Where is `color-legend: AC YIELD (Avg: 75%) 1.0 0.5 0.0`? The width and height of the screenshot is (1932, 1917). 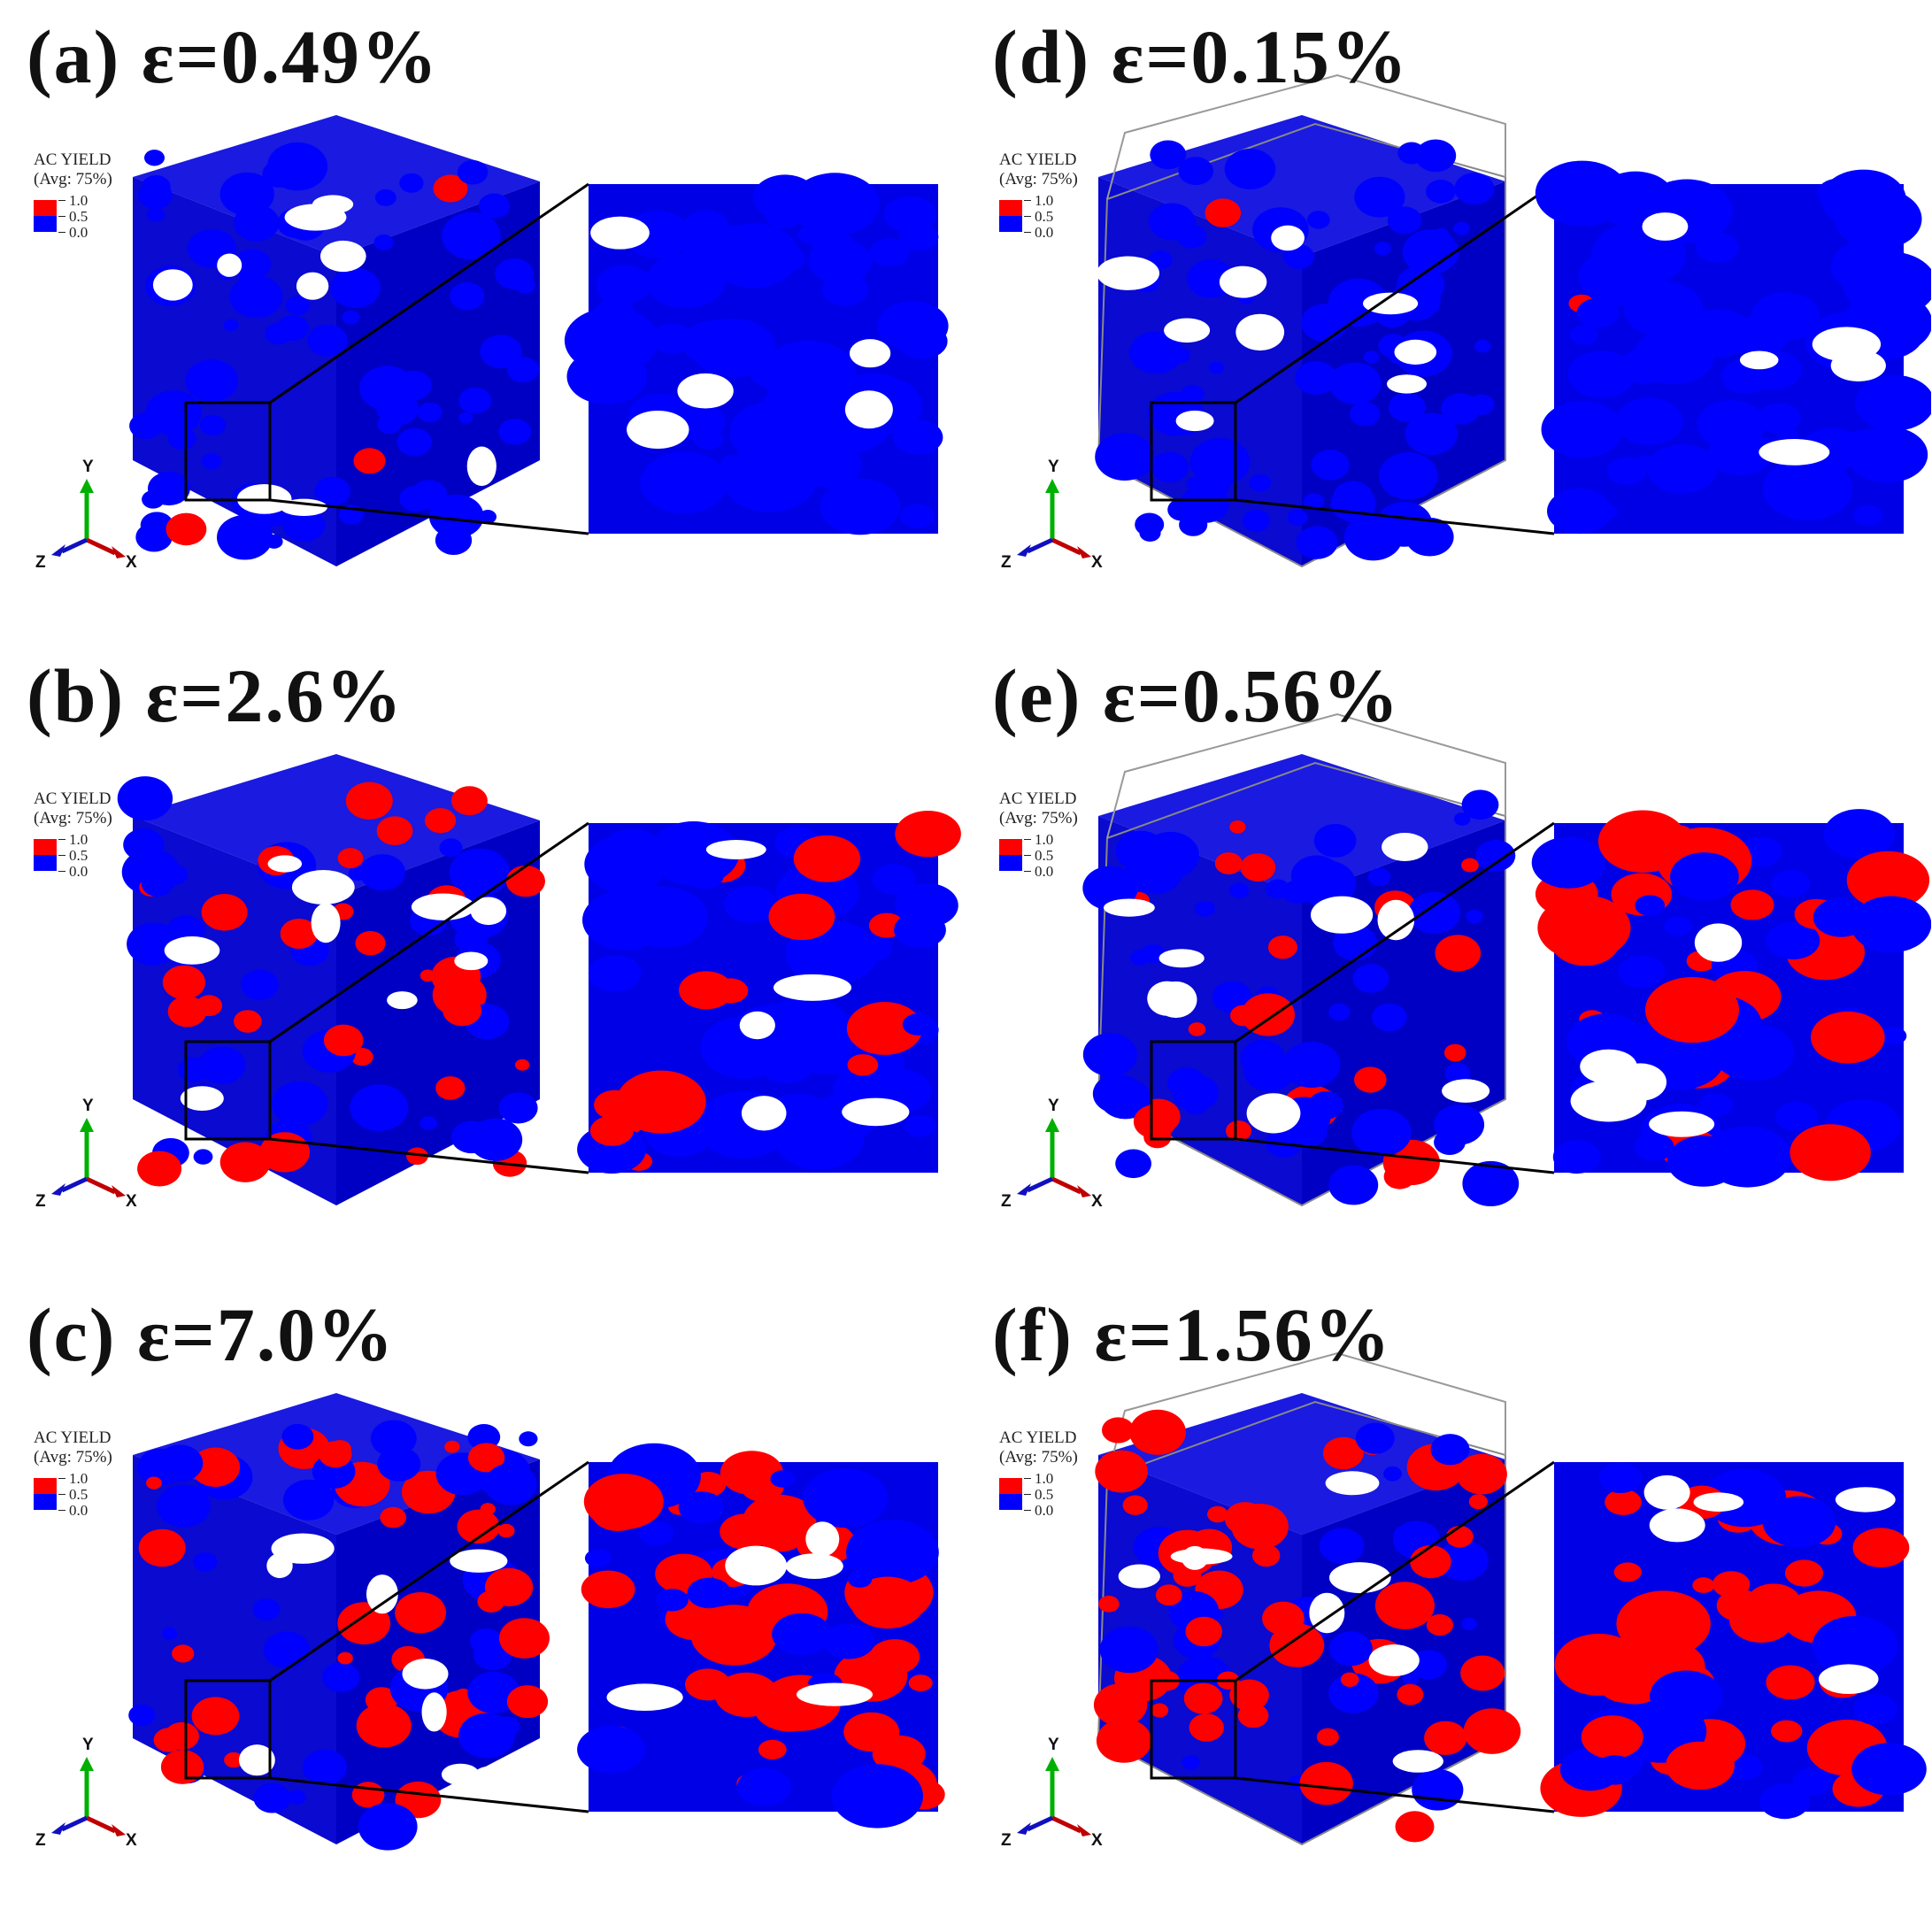 color-legend: AC YIELD (Avg: 75%) 1.0 0.5 0.0 is located at coordinates (73, 1478).